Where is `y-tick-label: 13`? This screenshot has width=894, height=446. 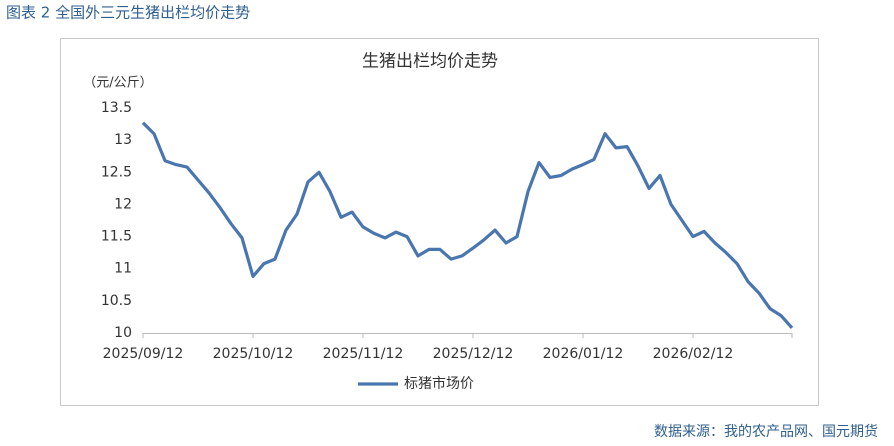
y-tick-label: 13 is located at coordinates (123, 140).